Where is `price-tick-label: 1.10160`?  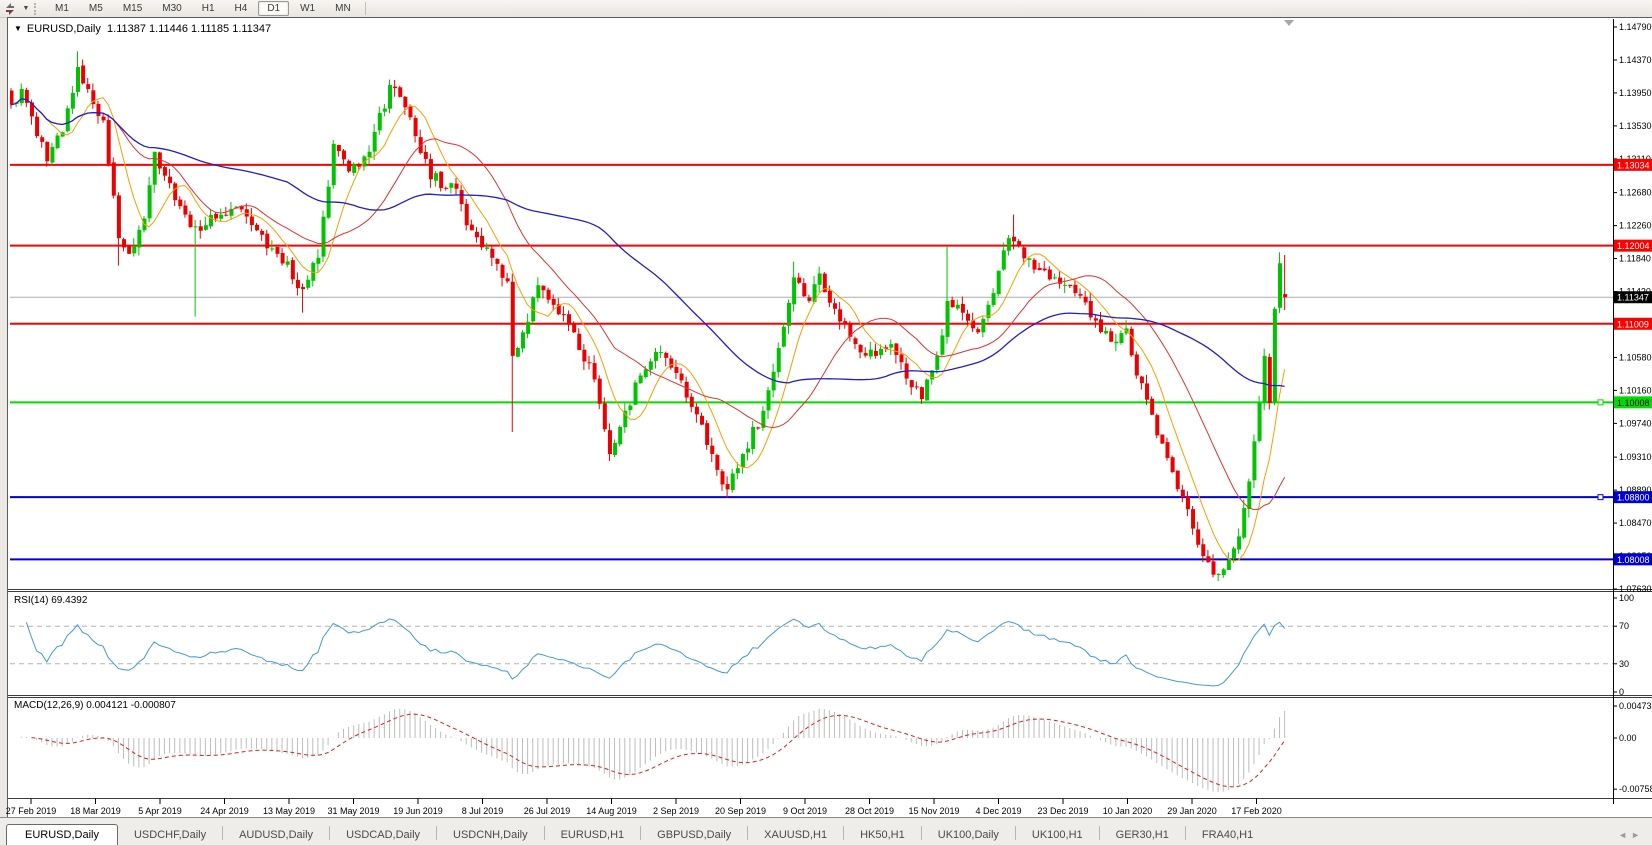 price-tick-label: 1.10160 is located at coordinates (1635, 390).